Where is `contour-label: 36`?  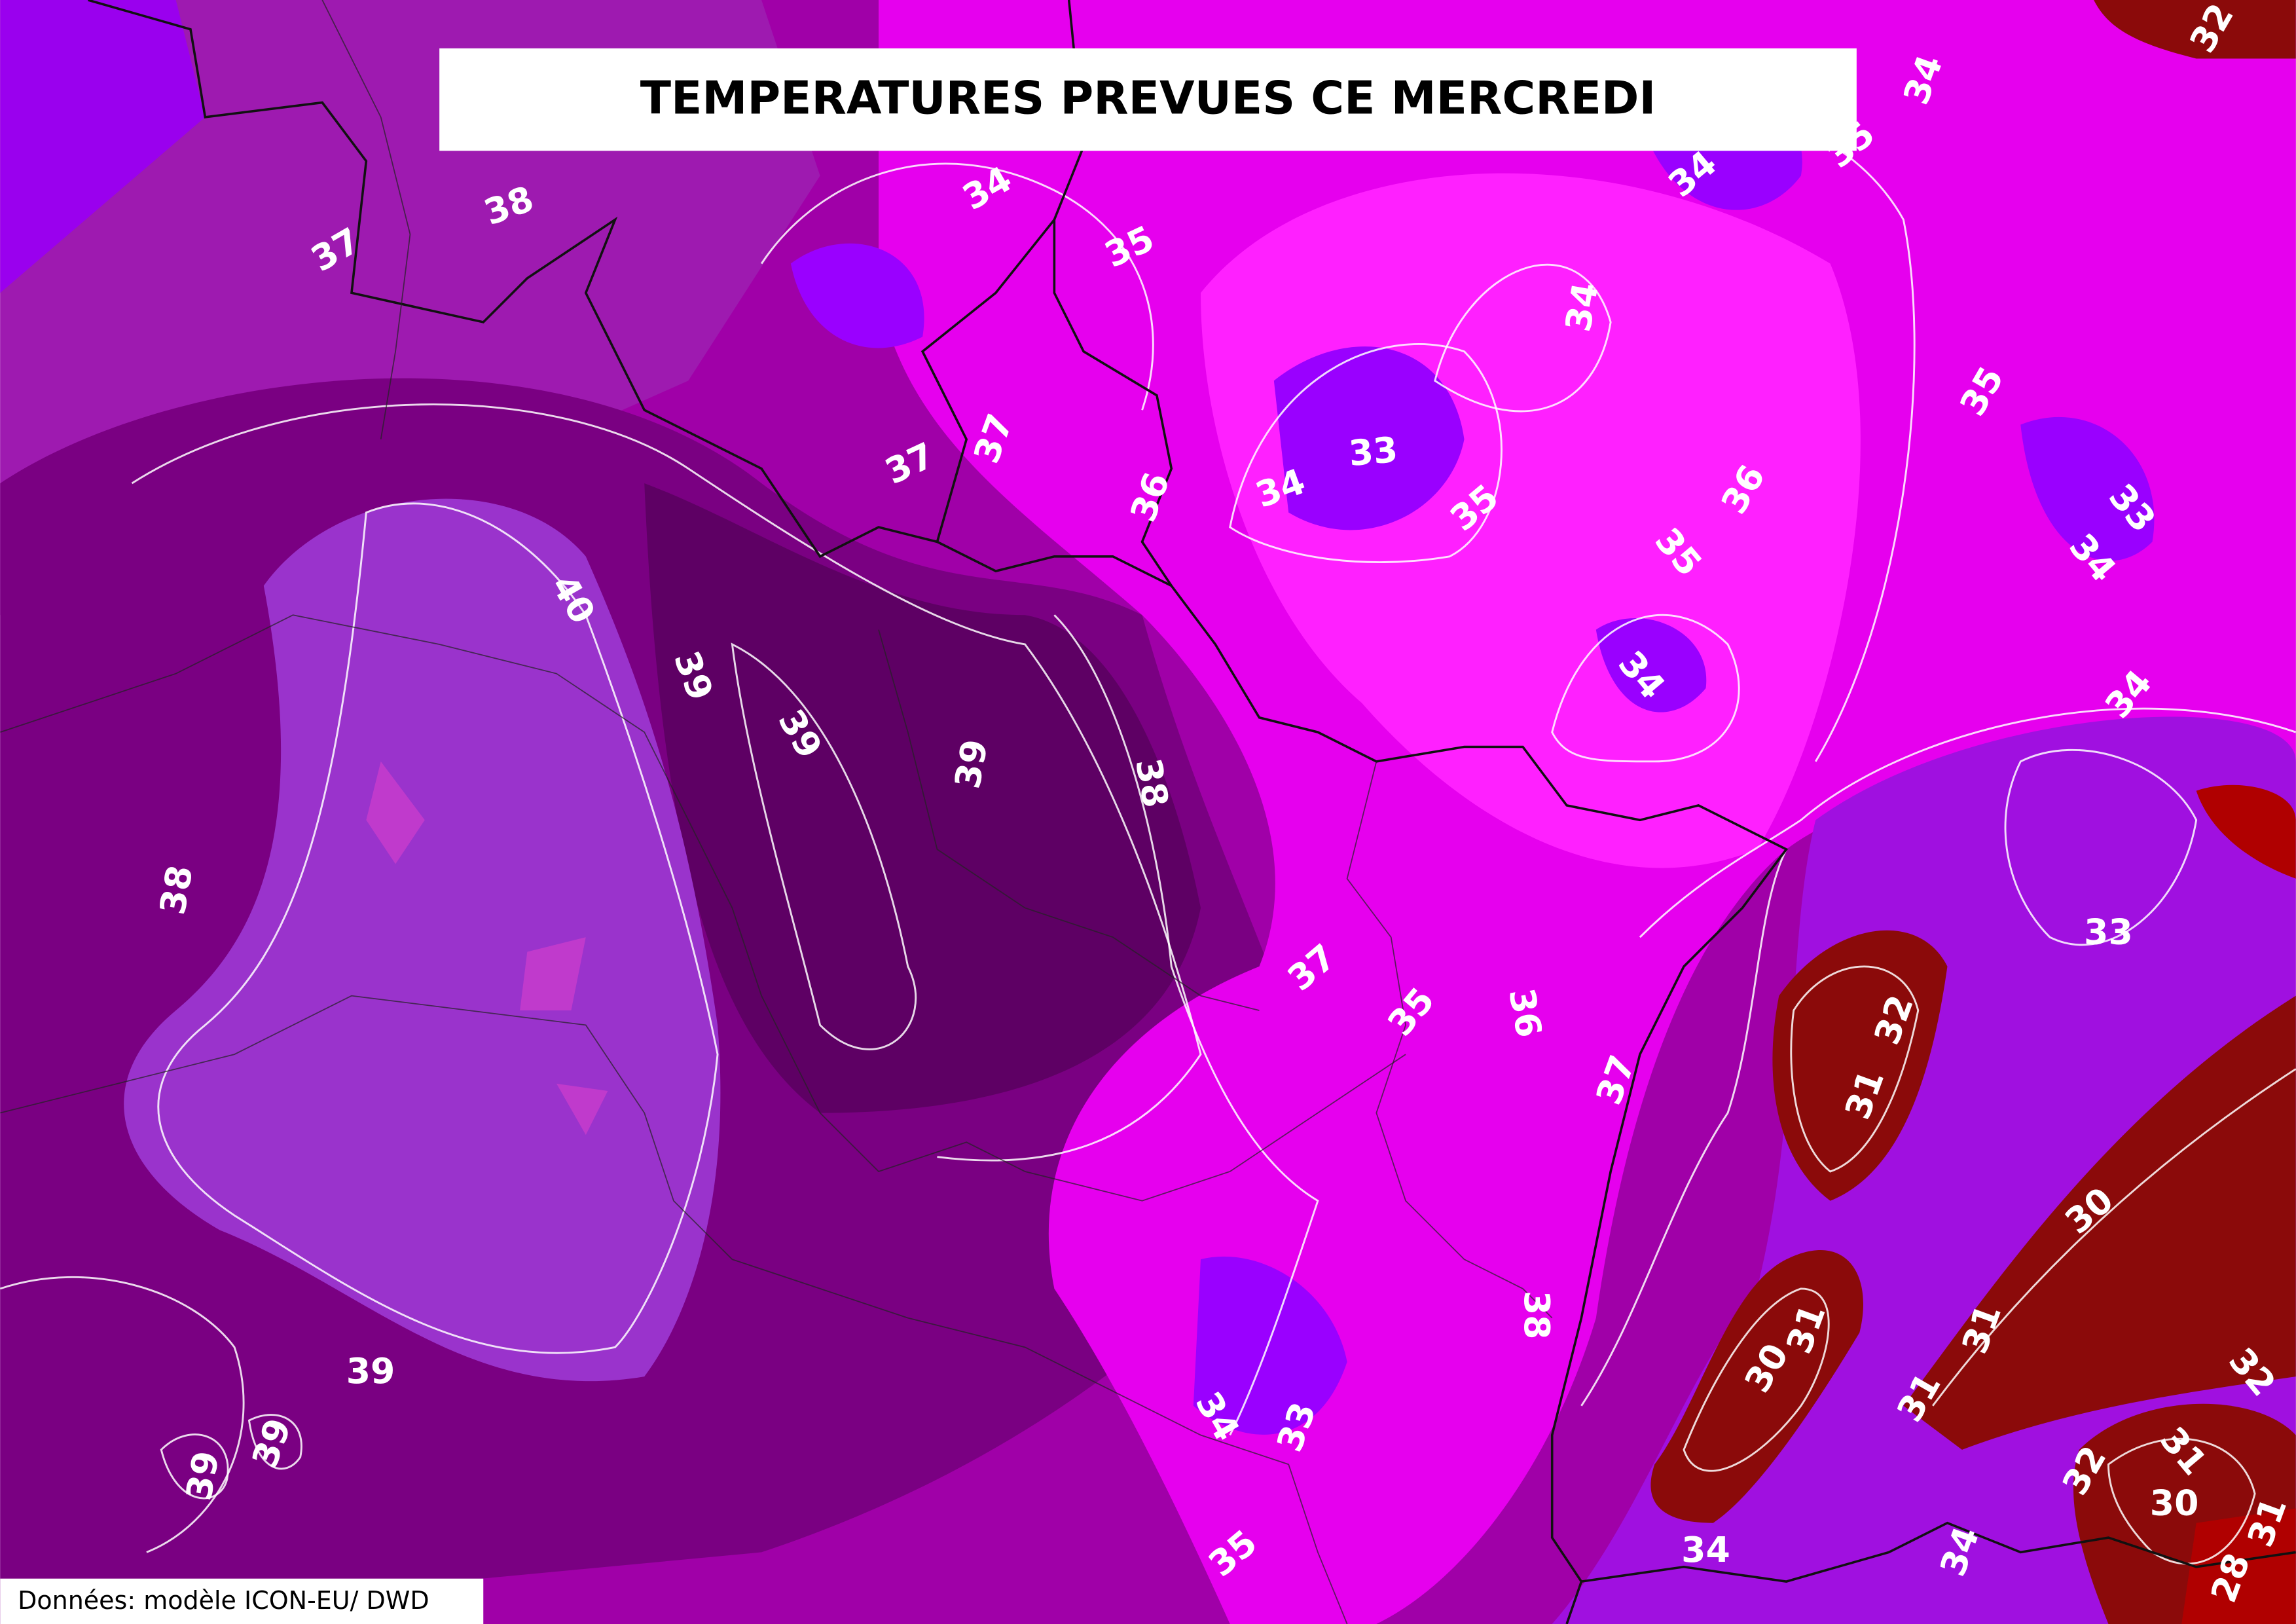
contour-label: 36 is located at coordinates (1525, 1013).